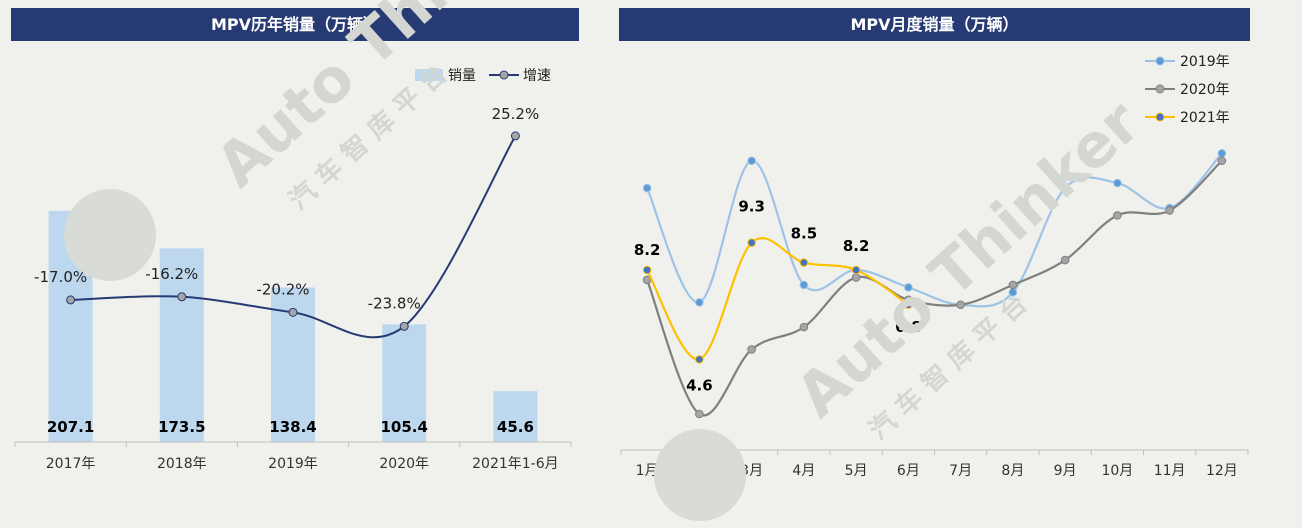  Describe the element at coordinates (295, 24) in the screenshot. I see `left-chart-title: MPV历年销量（万辆）` at that location.